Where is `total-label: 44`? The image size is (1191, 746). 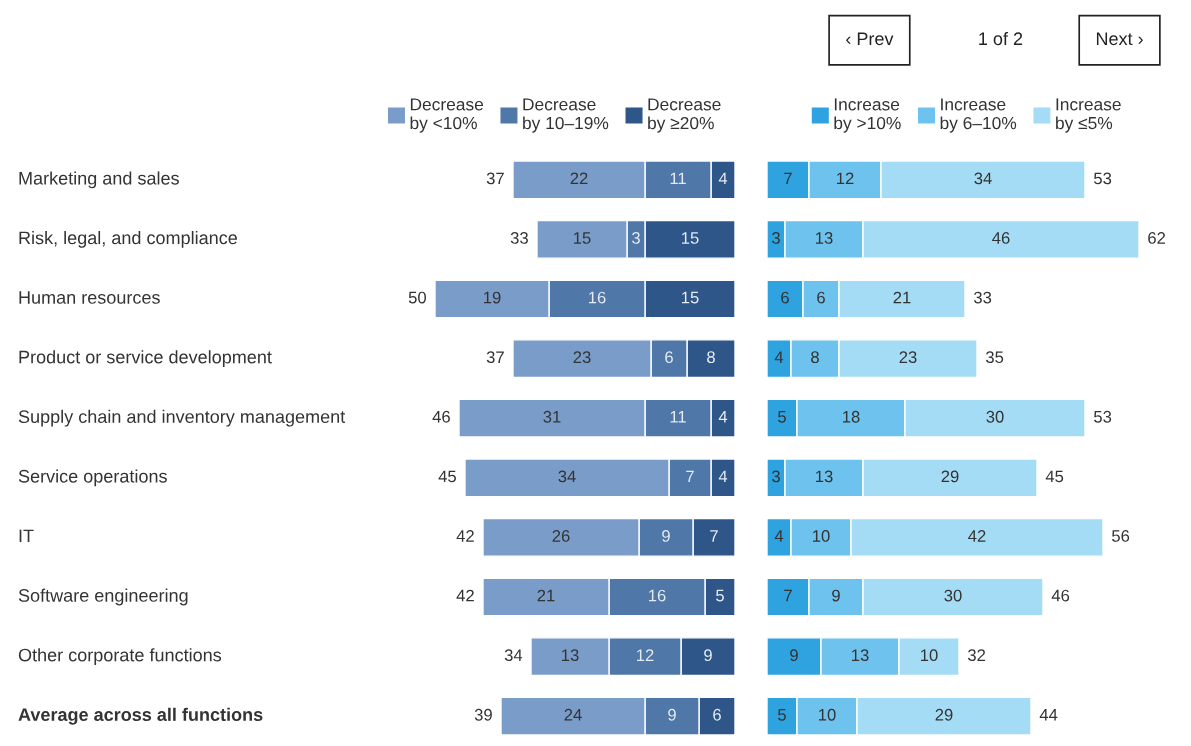 total-label: 44 is located at coordinates (1048, 715).